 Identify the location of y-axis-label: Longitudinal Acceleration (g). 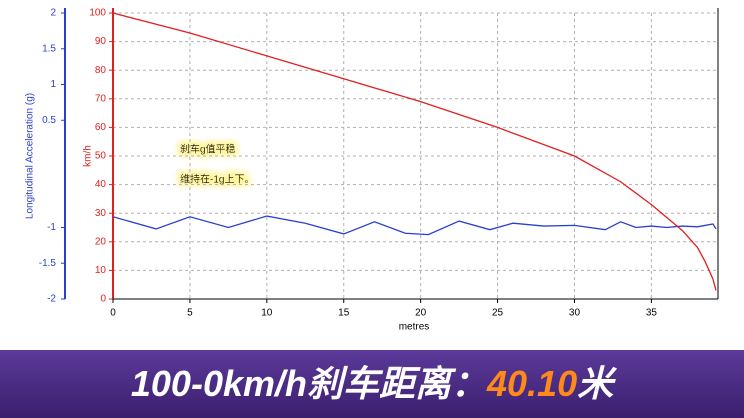
(30, 156).